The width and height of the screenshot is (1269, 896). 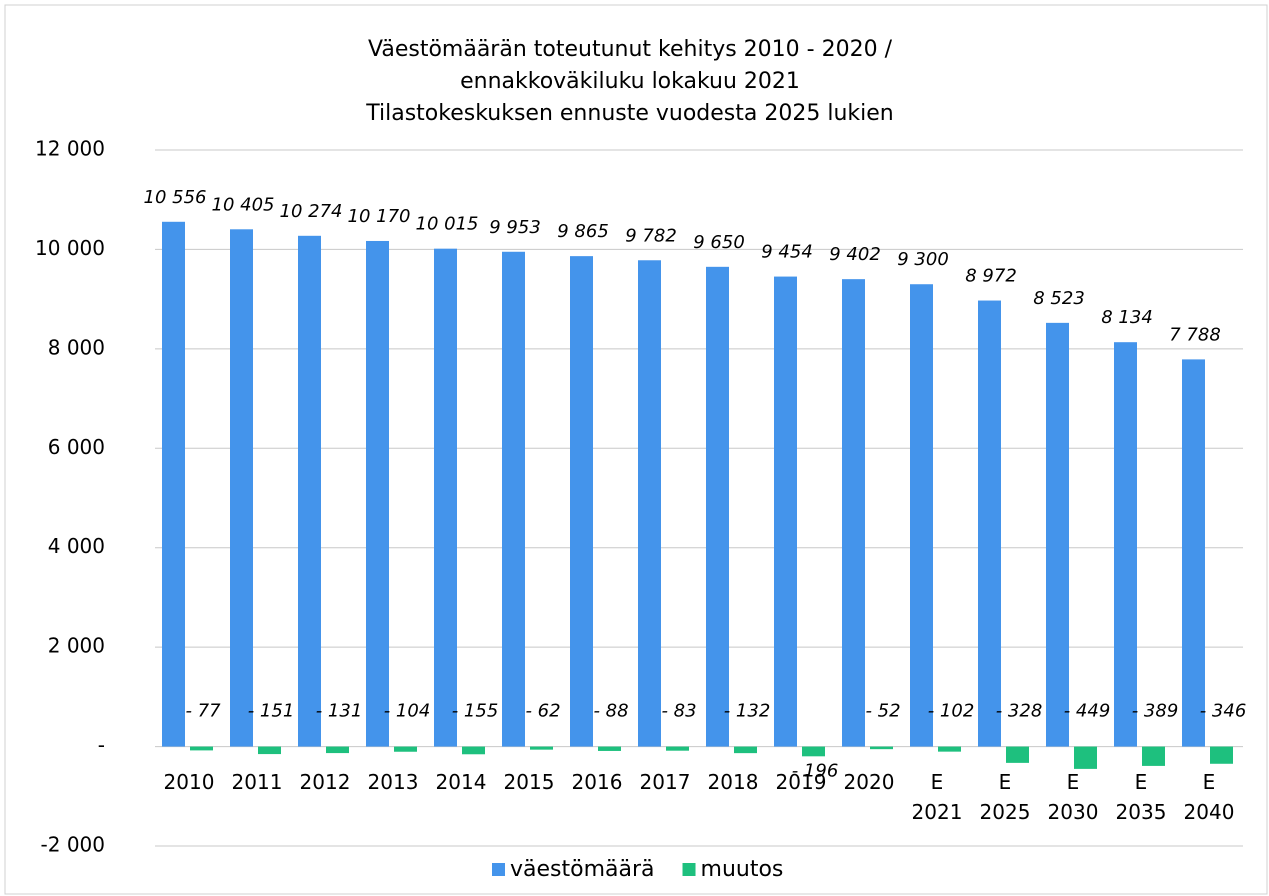 I want to click on data-label: - 131, so click(x=339, y=711).